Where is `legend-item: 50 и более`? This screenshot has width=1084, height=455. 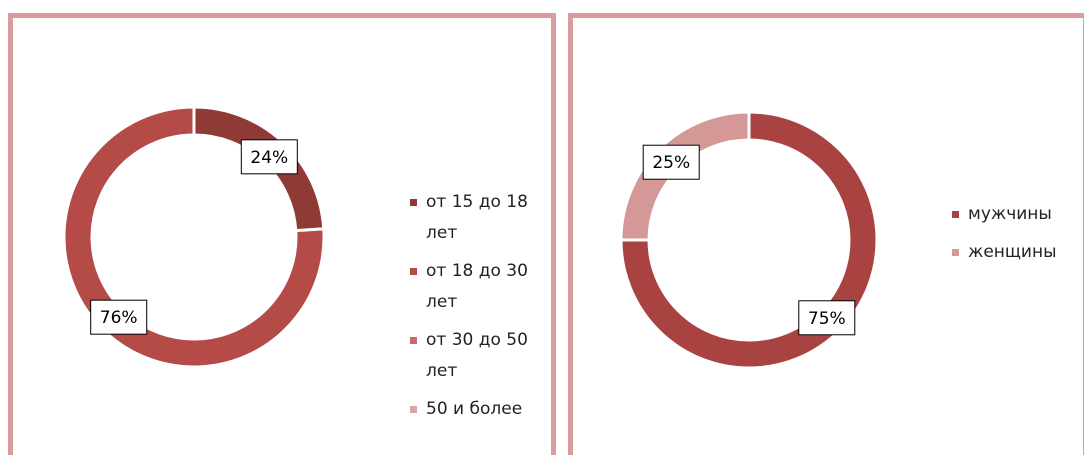 legend-item: 50 и более is located at coordinates (472, 409).